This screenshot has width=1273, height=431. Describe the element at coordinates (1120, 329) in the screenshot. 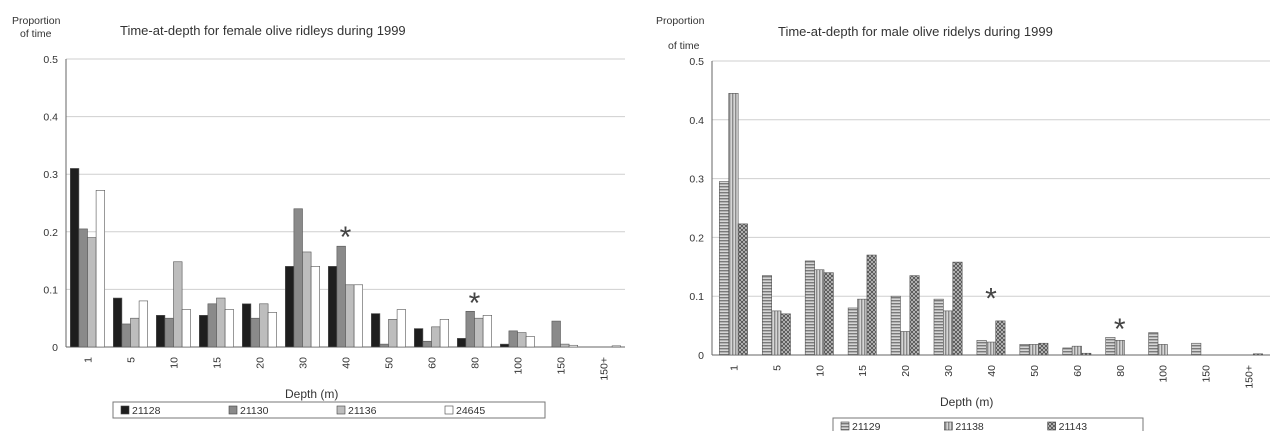

I see `male-significance-asterisk: *` at that location.